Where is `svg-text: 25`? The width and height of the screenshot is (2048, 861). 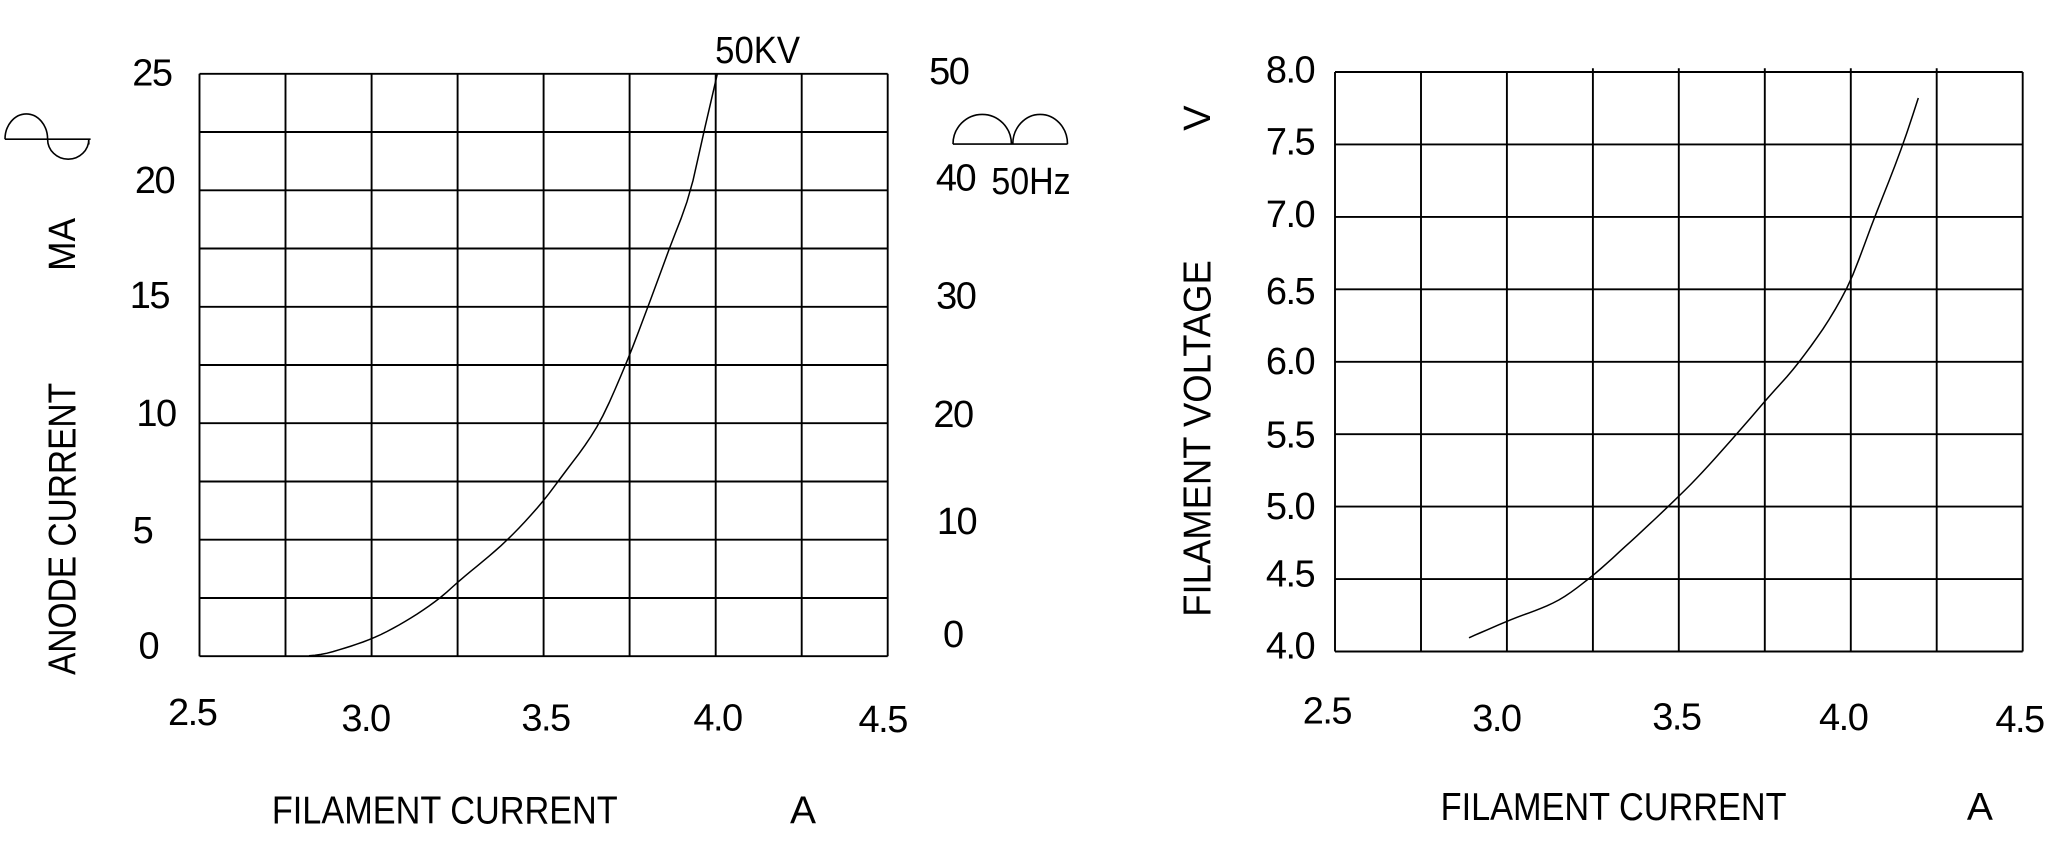
svg-text: 25 is located at coordinates (152, 73).